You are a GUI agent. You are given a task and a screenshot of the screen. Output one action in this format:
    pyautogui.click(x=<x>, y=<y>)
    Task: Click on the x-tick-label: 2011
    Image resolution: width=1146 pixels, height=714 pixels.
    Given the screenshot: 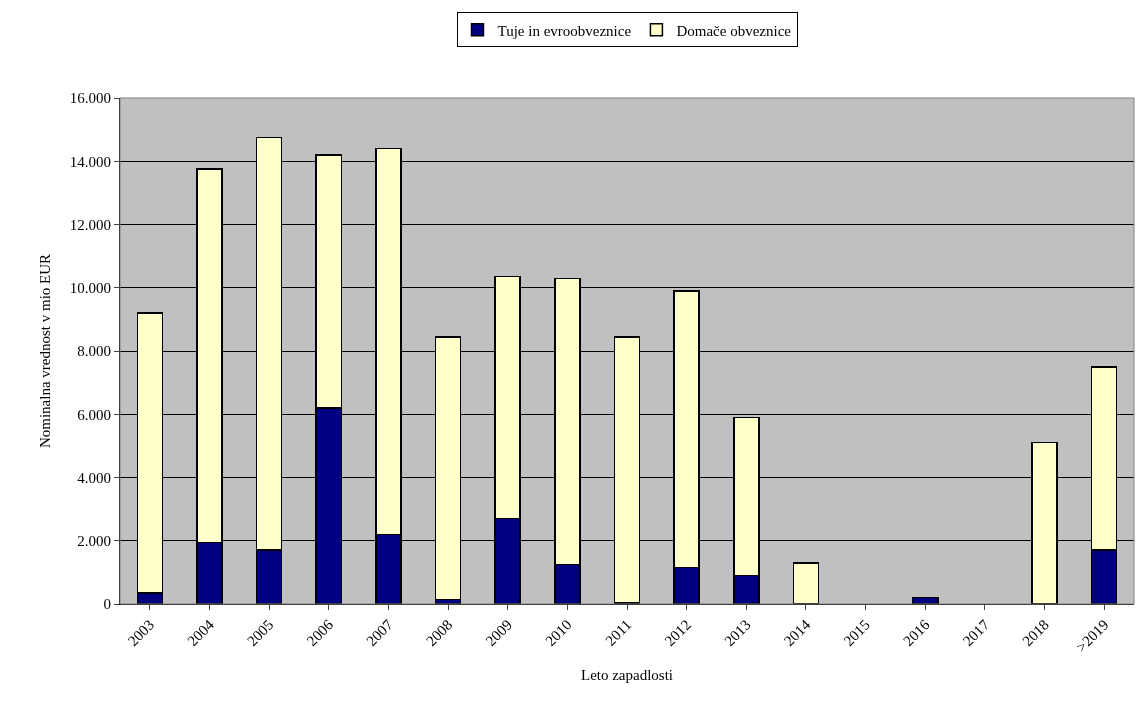 What is the action you would take?
    pyautogui.click(x=618, y=632)
    